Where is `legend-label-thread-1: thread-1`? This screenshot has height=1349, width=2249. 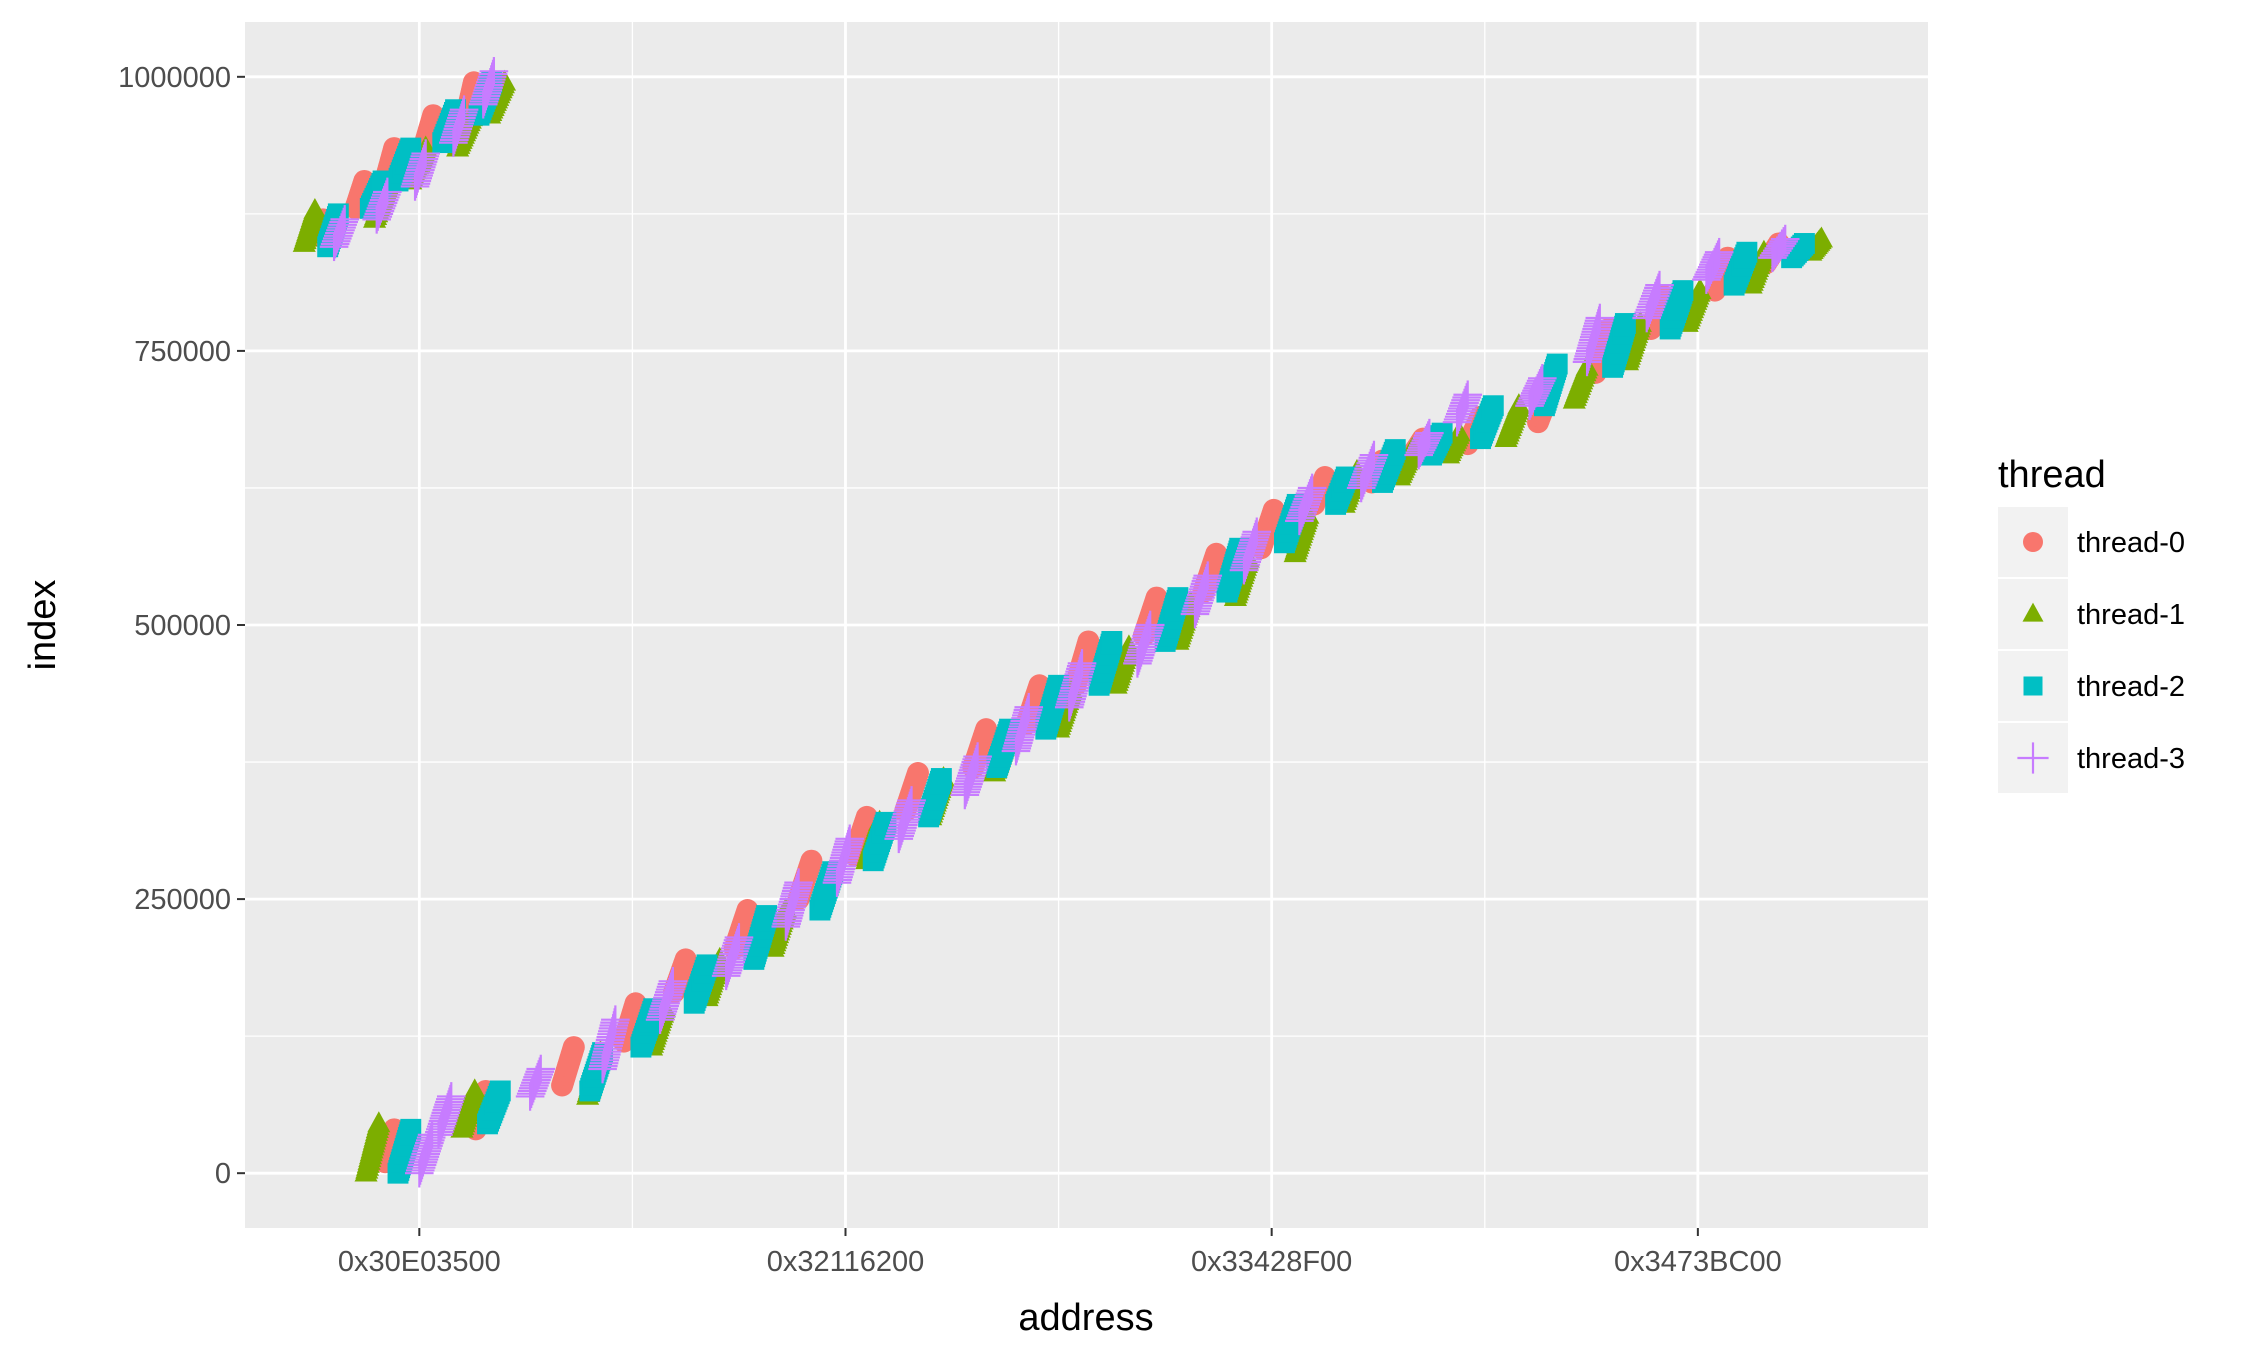
legend-label-thread-1: thread-1 is located at coordinates (2131, 615).